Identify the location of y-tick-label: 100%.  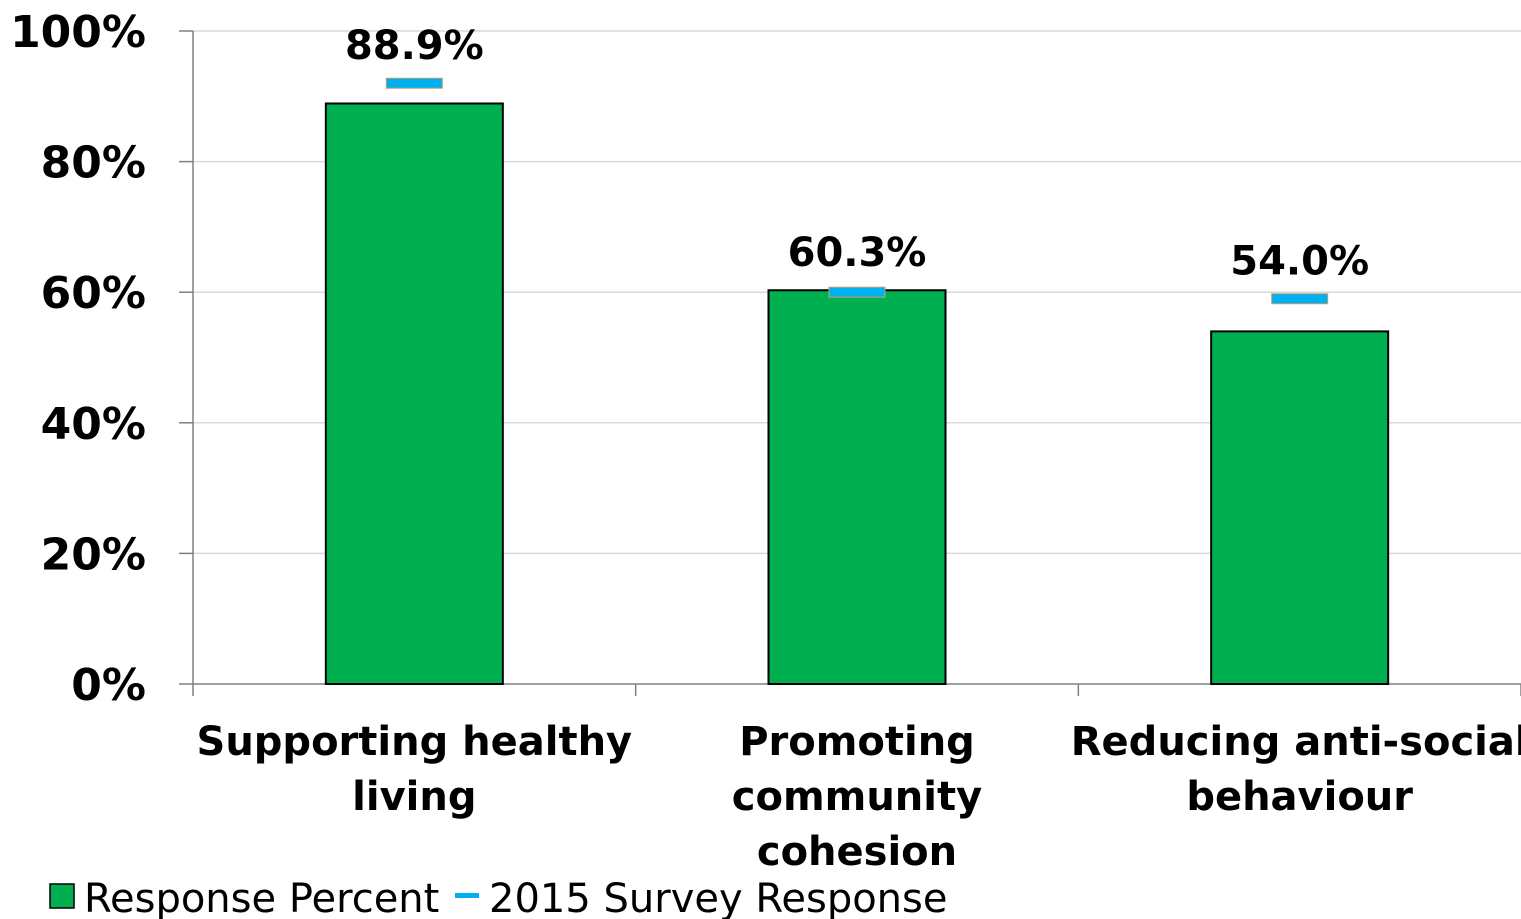
(78, 32).